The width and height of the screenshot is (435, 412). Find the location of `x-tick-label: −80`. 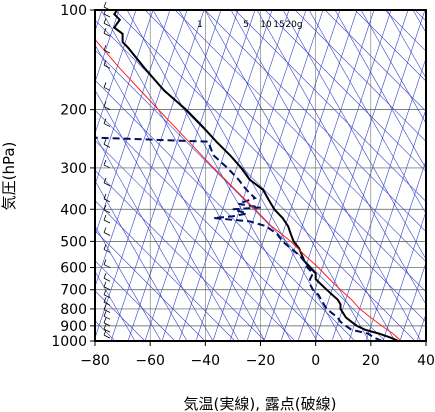

x-tick-label: −80 is located at coordinates (95, 361).